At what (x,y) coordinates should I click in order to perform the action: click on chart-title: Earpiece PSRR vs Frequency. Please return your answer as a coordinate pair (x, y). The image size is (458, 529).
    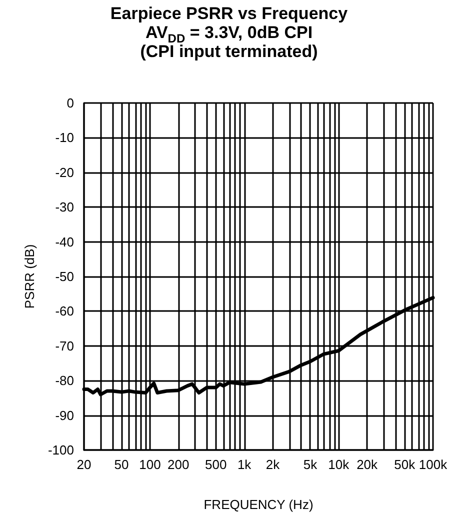
    Looking at the image, I should click on (229, 13).